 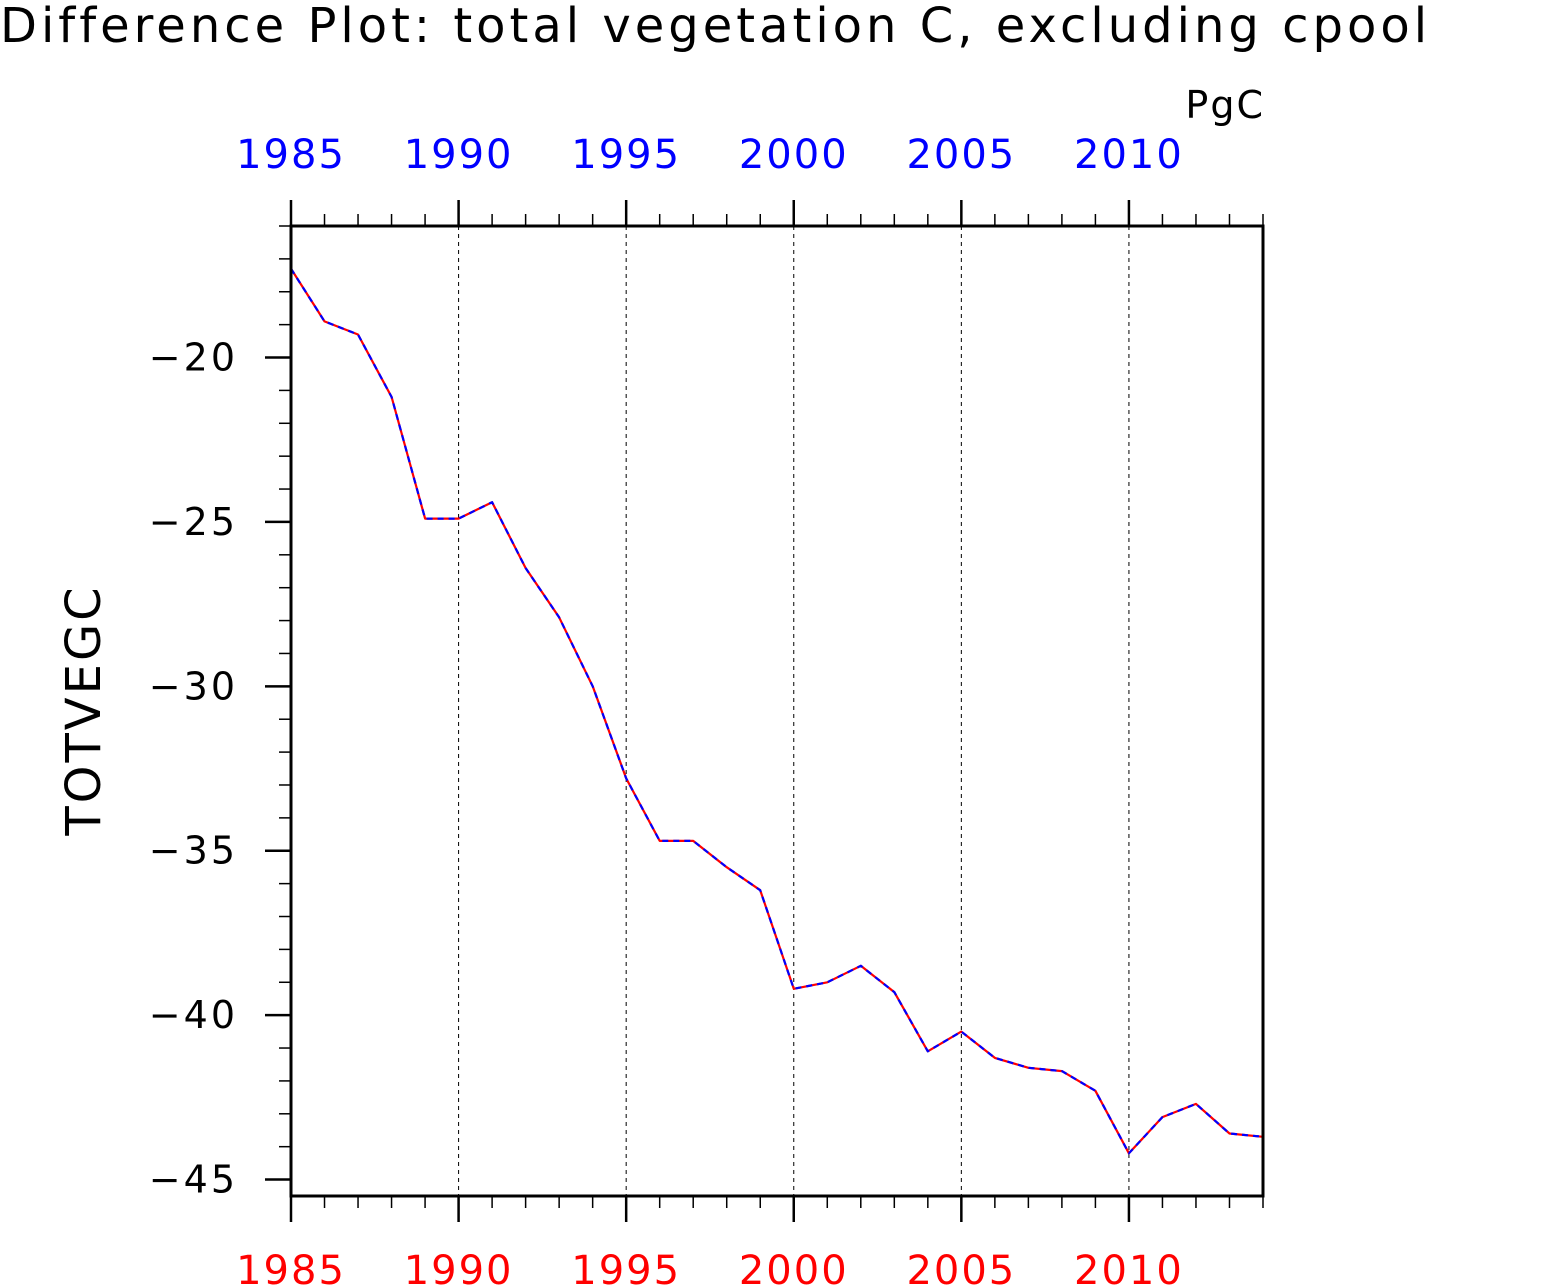 I want to click on x-tick-label-top: 1985, so click(x=291, y=155).